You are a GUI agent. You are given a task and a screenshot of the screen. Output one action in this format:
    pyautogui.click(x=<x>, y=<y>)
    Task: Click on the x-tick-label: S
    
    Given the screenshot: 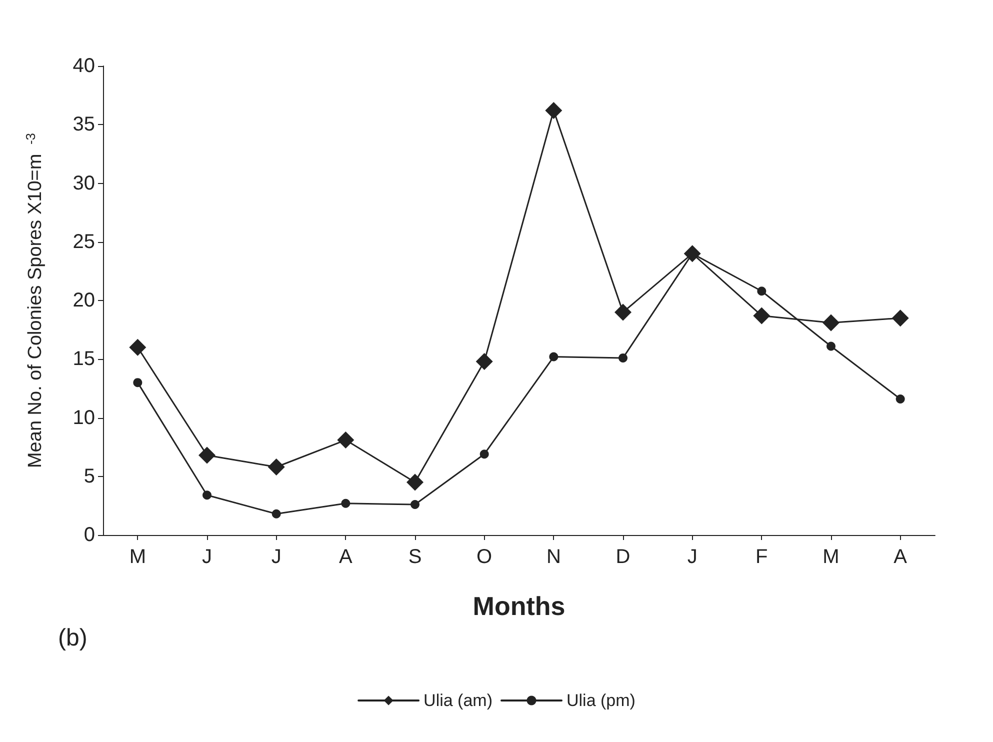 What is the action you would take?
    pyautogui.click(x=415, y=557)
    